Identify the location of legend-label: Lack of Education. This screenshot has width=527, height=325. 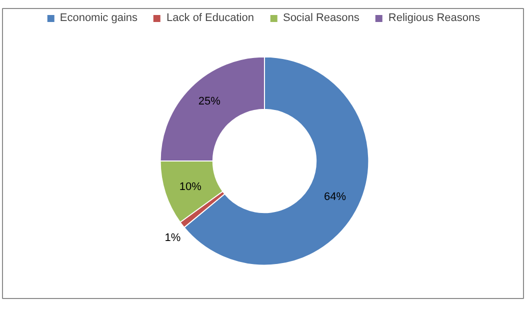
(210, 18).